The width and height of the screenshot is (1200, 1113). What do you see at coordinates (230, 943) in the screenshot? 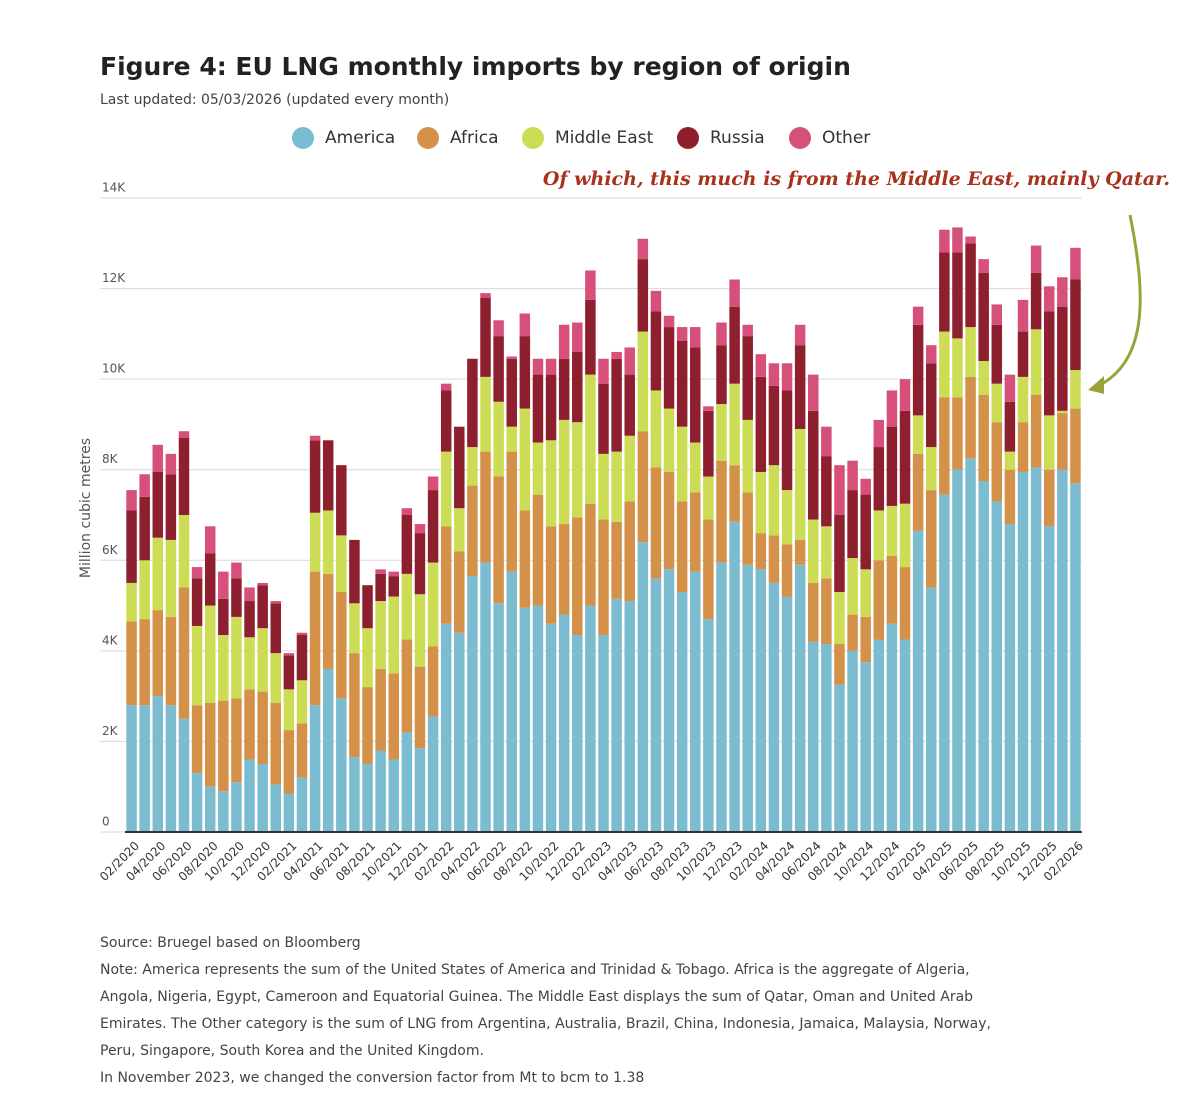
I see `source: Source: Bruegel based on Bloomberg` at bounding box center [230, 943].